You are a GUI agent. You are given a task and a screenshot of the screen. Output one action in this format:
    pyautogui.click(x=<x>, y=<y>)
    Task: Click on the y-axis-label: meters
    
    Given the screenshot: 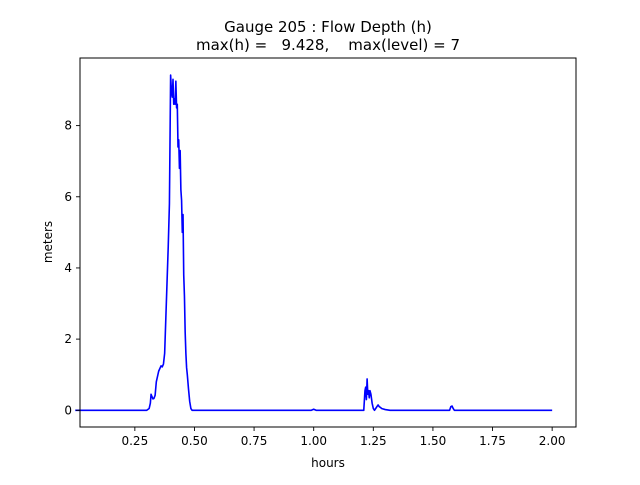 What is the action you would take?
    pyautogui.click(x=48, y=242)
    